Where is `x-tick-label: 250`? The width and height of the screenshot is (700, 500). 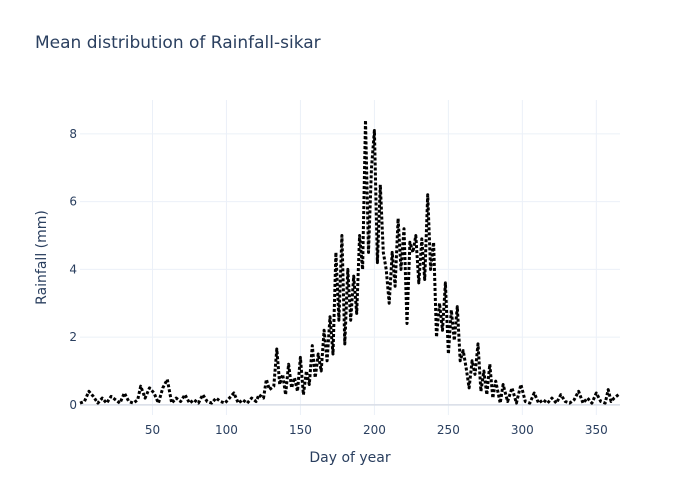
x-tick-label: 250 is located at coordinates (448, 430).